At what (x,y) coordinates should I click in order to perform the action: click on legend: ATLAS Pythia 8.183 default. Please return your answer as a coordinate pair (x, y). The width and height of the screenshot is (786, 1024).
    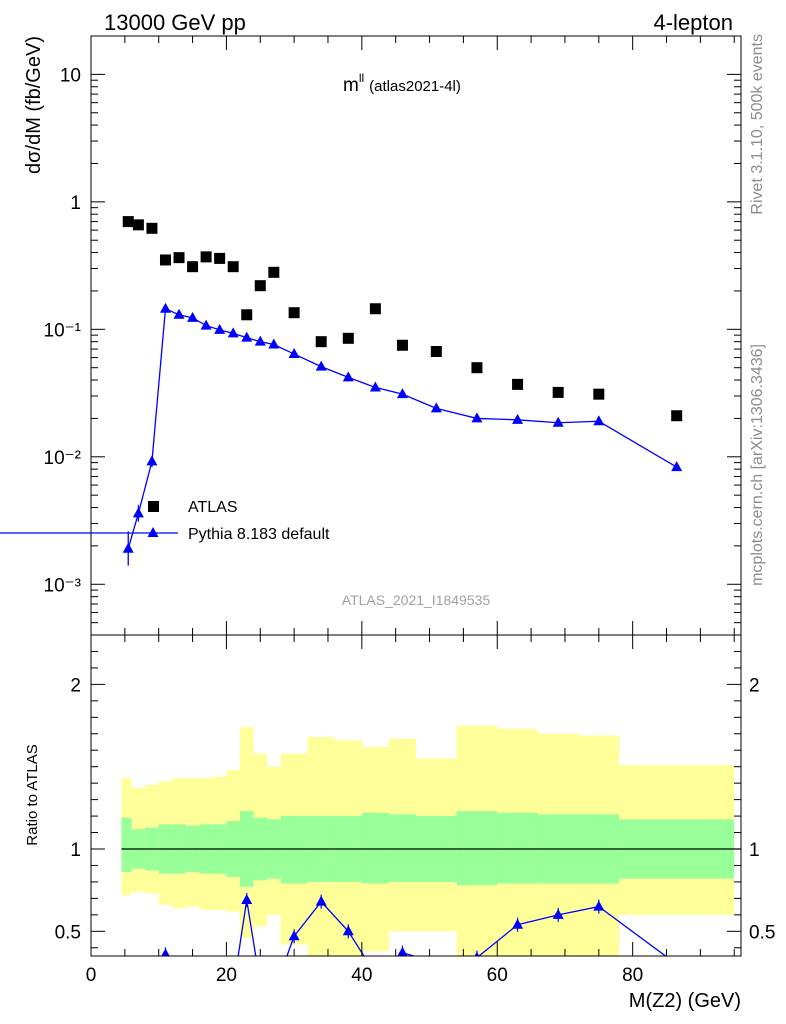
    Looking at the image, I should click on (165, 521).